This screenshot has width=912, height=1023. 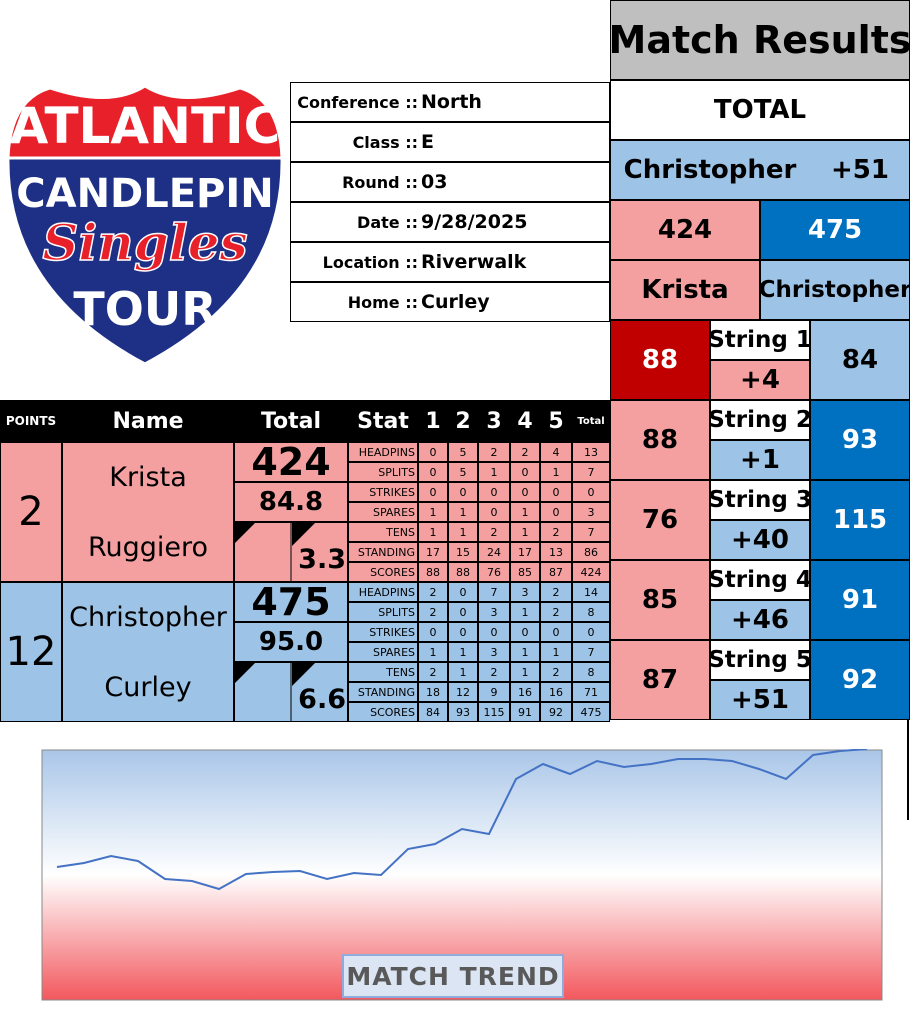 What do you see at coordinates (453, 976) in the screenshot?
I see `trend-title: MATCH TREND` at bounding box center [453, 976].